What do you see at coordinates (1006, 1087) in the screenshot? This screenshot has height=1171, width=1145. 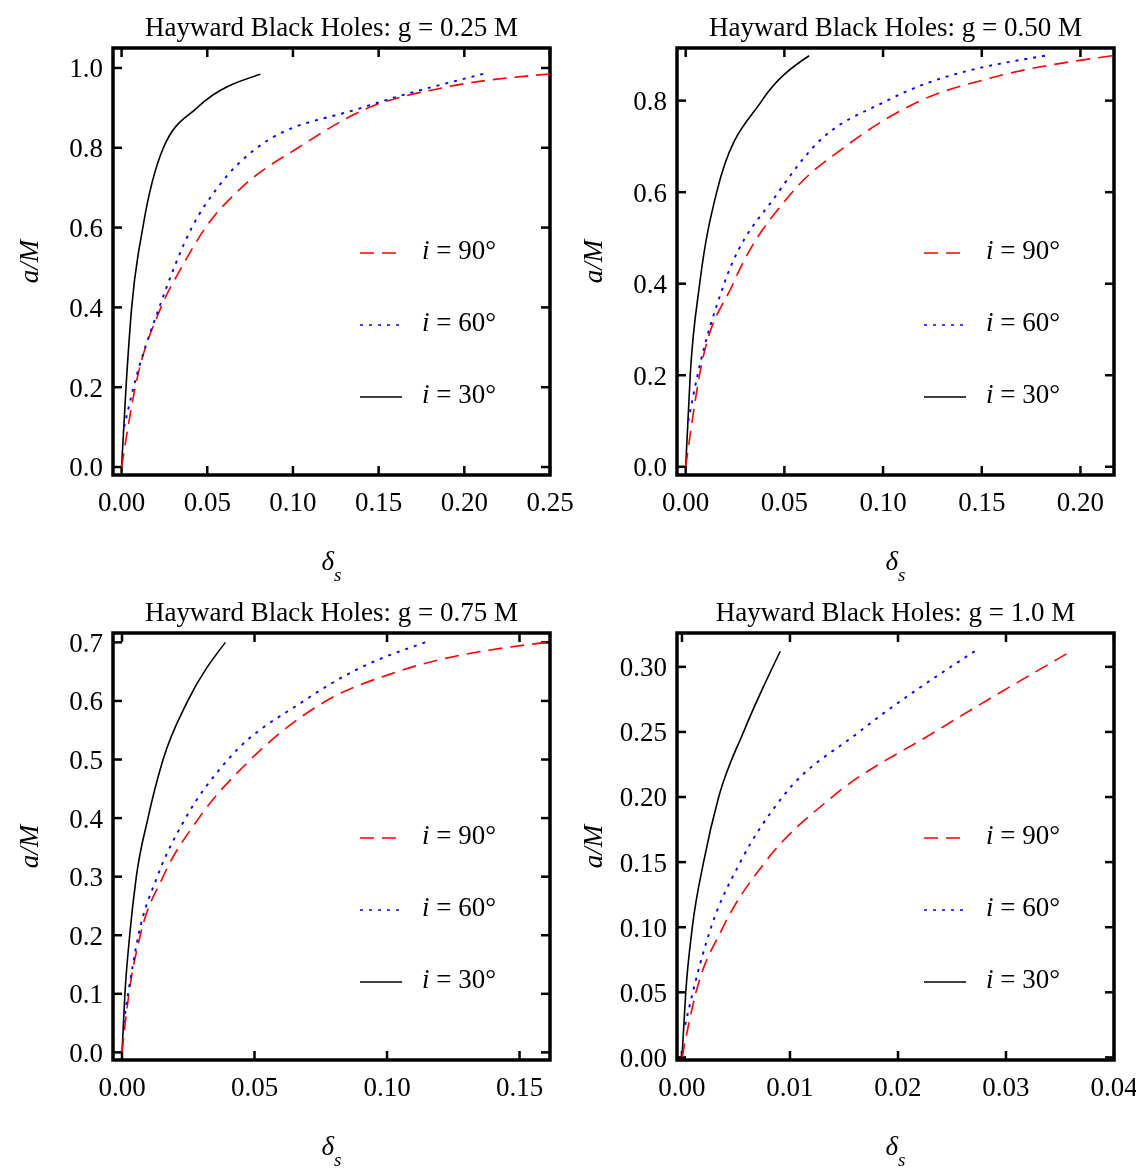 I see `x-tick-label: 0.03` at bounding box center [1006, 1087].